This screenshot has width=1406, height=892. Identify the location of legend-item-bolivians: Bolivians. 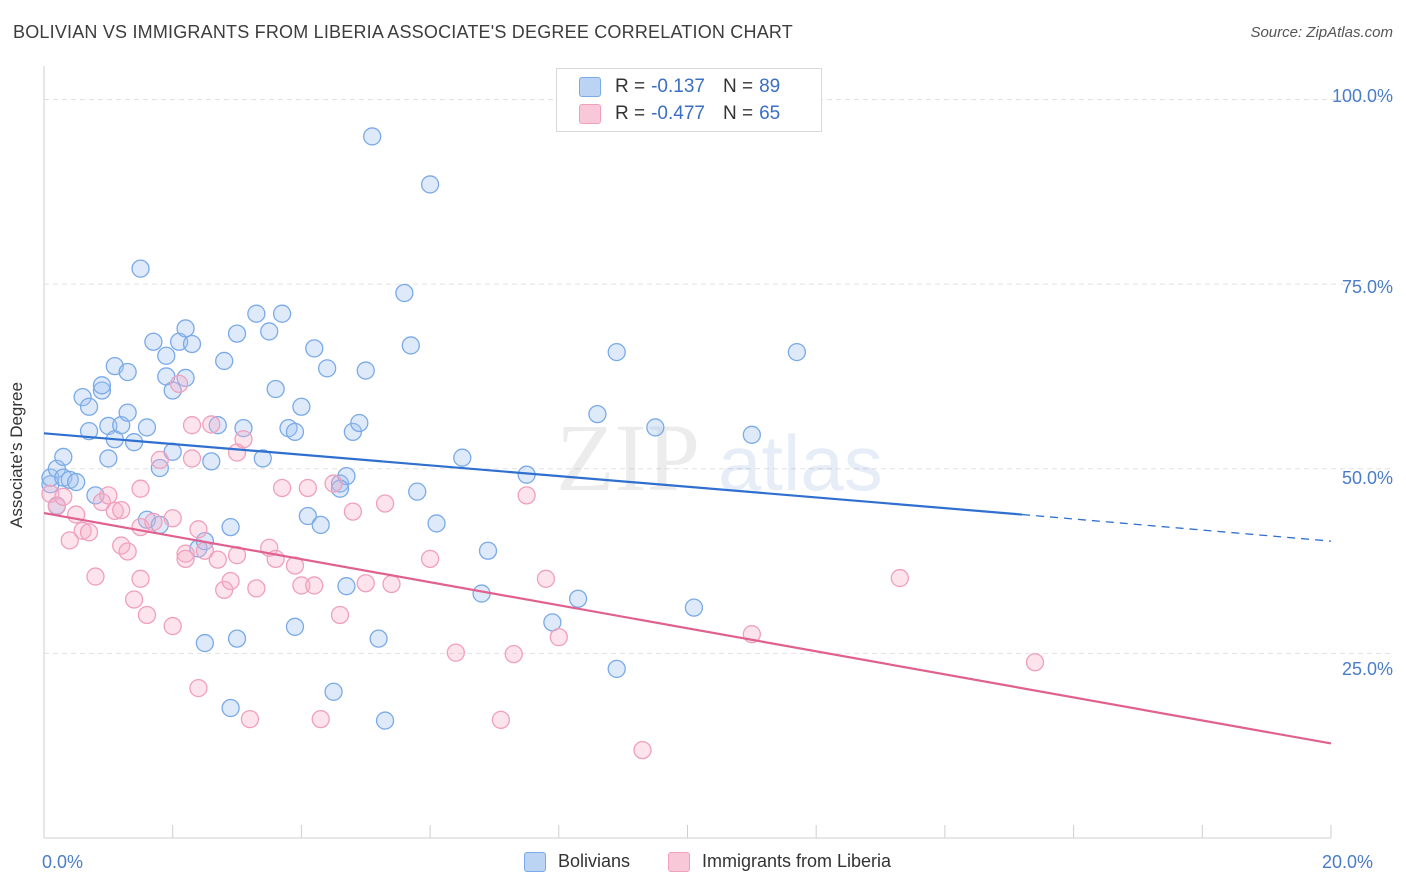
(577, 861).